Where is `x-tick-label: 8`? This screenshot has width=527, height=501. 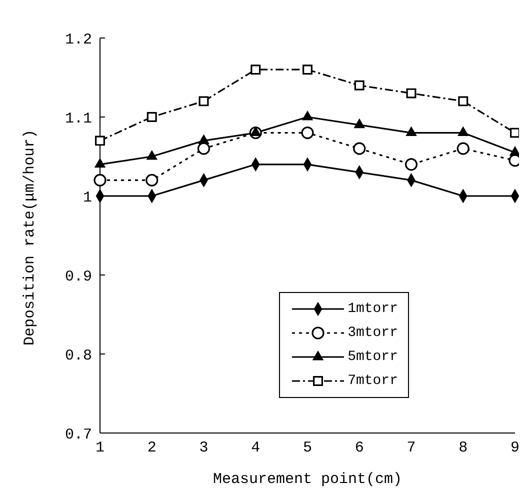 x-tick-label: 8 is located at coordinates (463, 448).